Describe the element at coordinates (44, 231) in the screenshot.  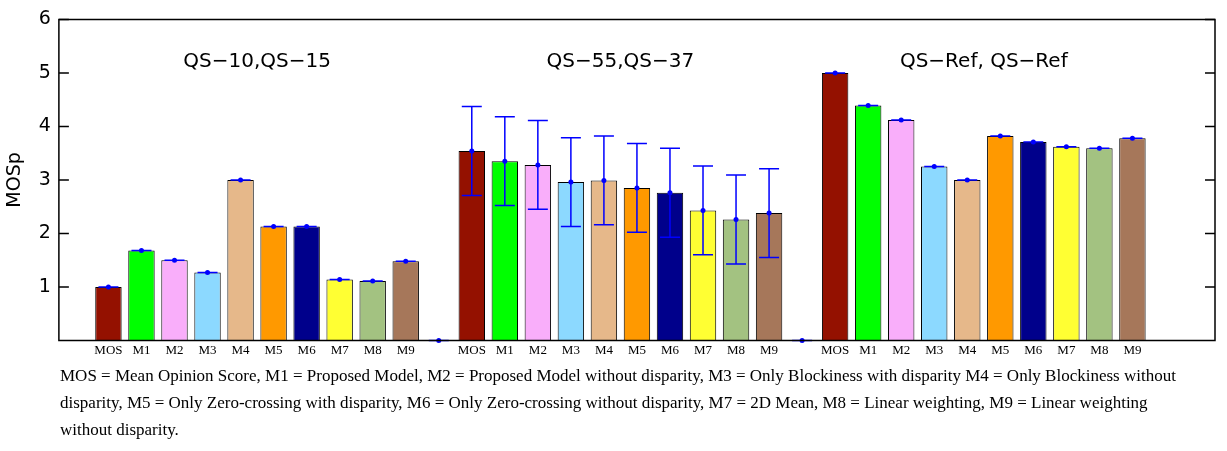
I see `y-tick-label: 2` at that location.